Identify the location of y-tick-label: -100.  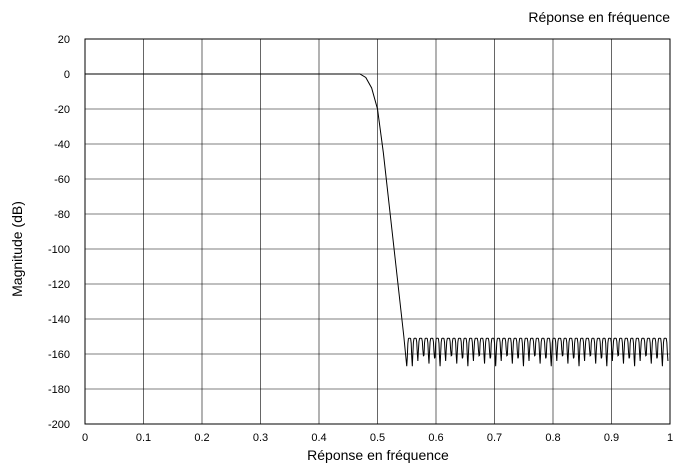
(59, 250).